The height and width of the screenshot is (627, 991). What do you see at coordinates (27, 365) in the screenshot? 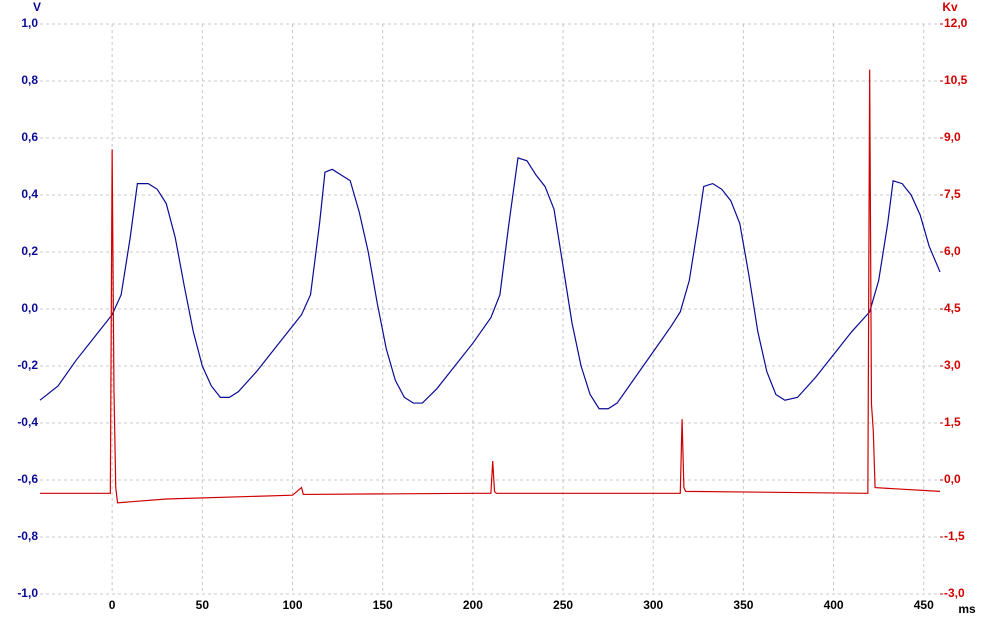
I see `y-tick-label: -0,2` at bounding box center [27, 365].